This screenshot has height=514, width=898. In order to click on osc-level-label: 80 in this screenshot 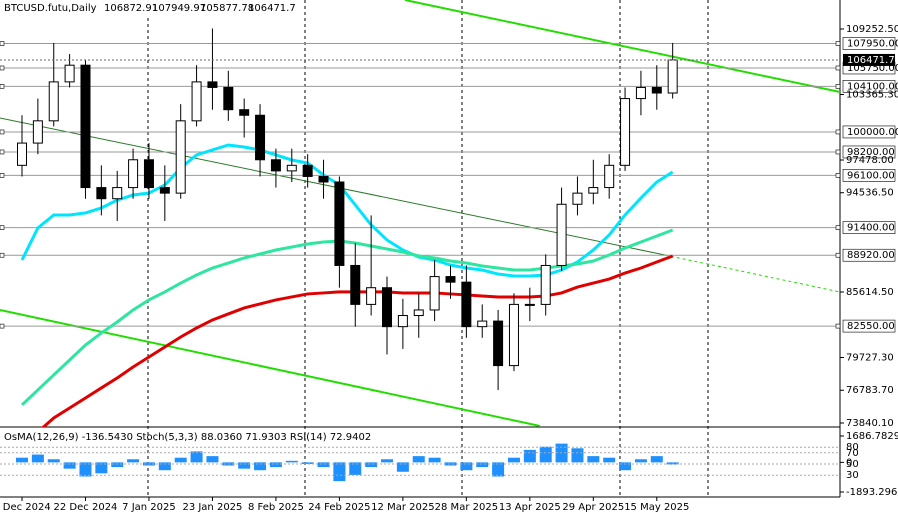, I will do `click(852, 447)`.